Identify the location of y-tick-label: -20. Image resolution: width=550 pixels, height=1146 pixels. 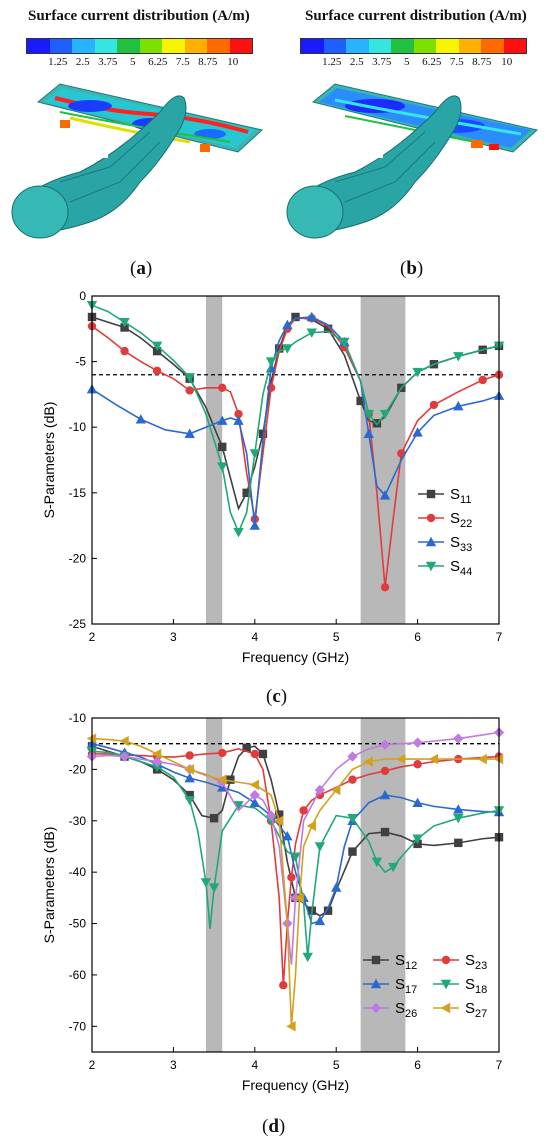
(78, 558).